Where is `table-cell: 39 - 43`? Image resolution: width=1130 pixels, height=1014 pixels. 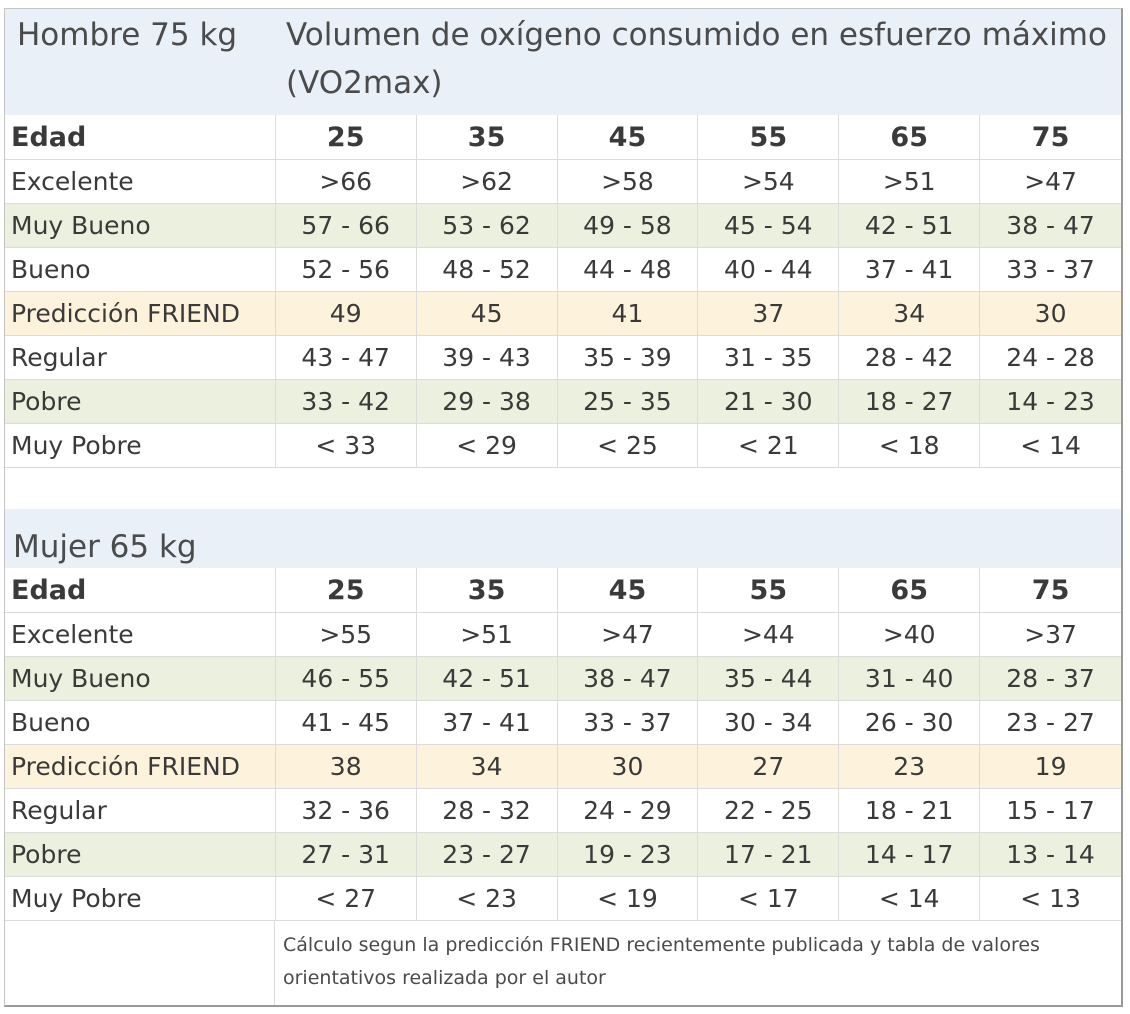
table-cell: 39 - 43 is located at coordinates (486, 357).